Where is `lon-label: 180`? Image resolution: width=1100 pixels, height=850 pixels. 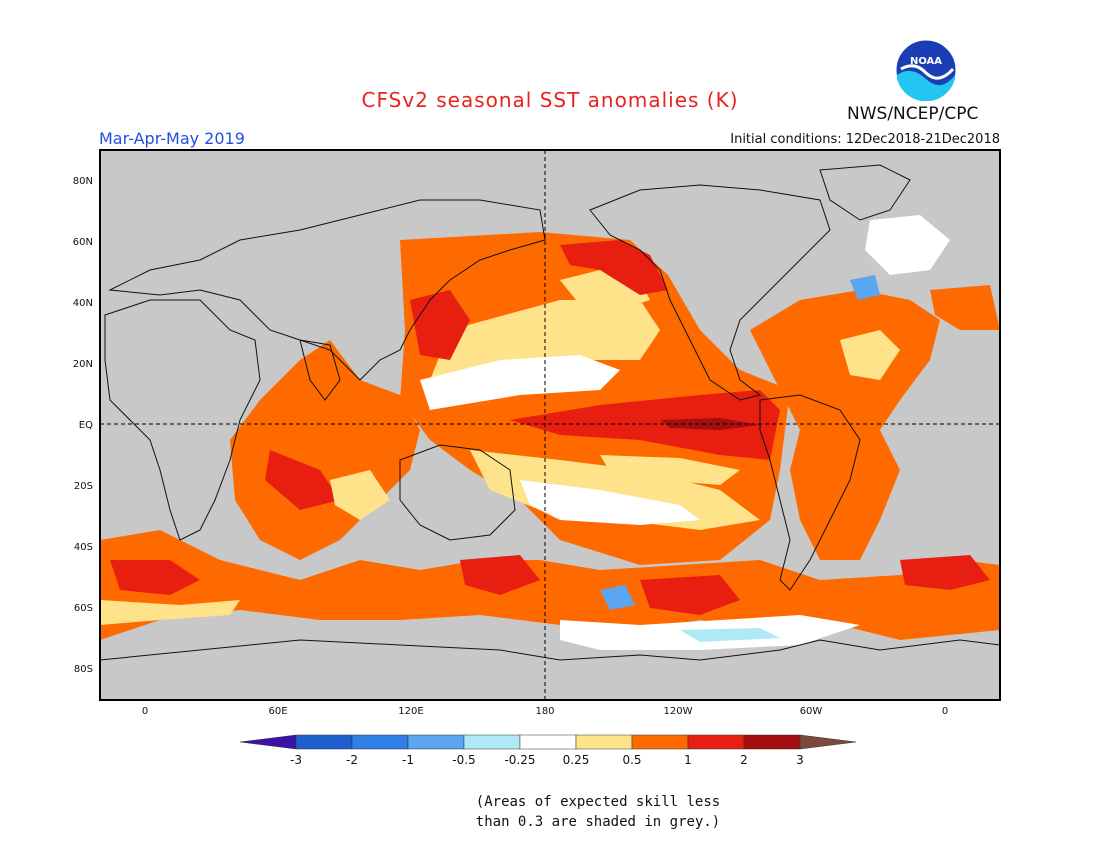 lon-label: 180 is located at coordinates (544, 711).